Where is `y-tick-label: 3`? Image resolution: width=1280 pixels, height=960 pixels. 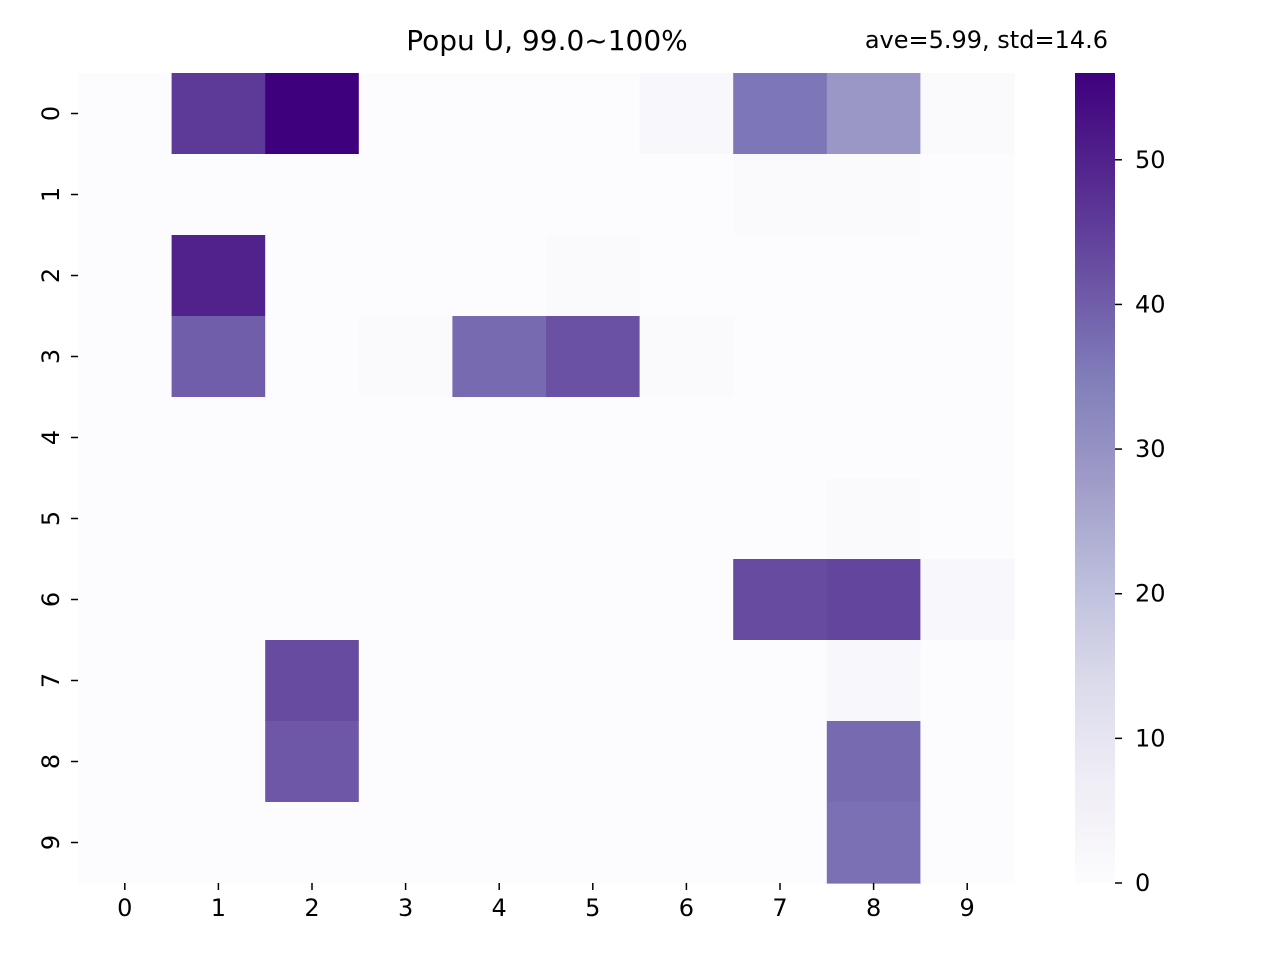 y-tick-label: 3 is located at coordinates (51, 356).